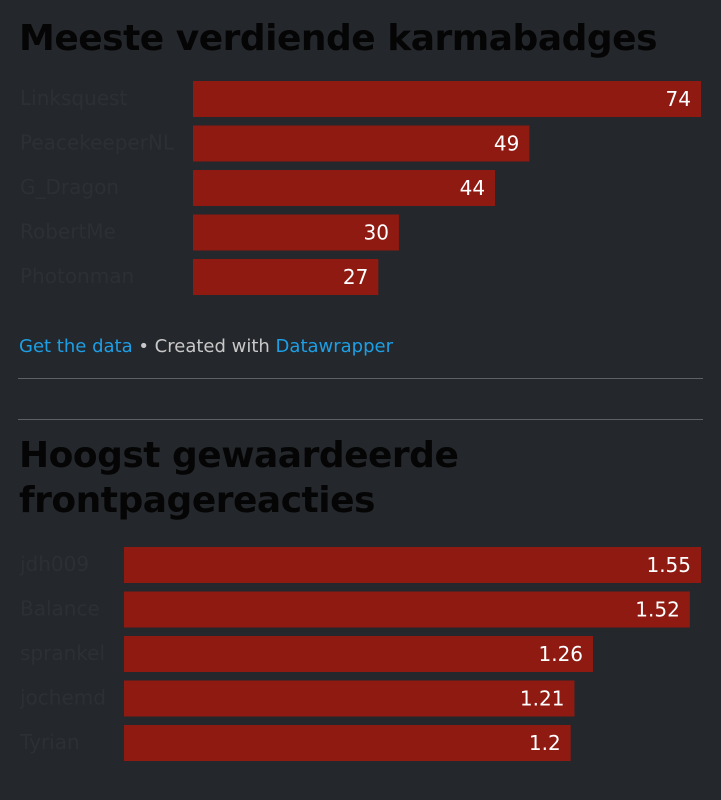  I want to click on value-label: 1.21, so click(542, 699).